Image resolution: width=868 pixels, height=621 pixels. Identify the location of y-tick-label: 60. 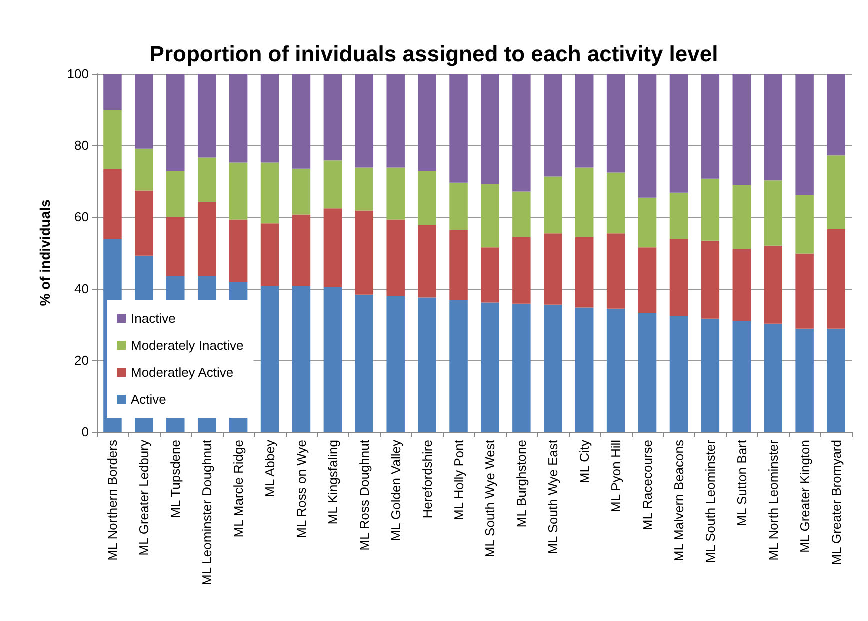
(81, 217).